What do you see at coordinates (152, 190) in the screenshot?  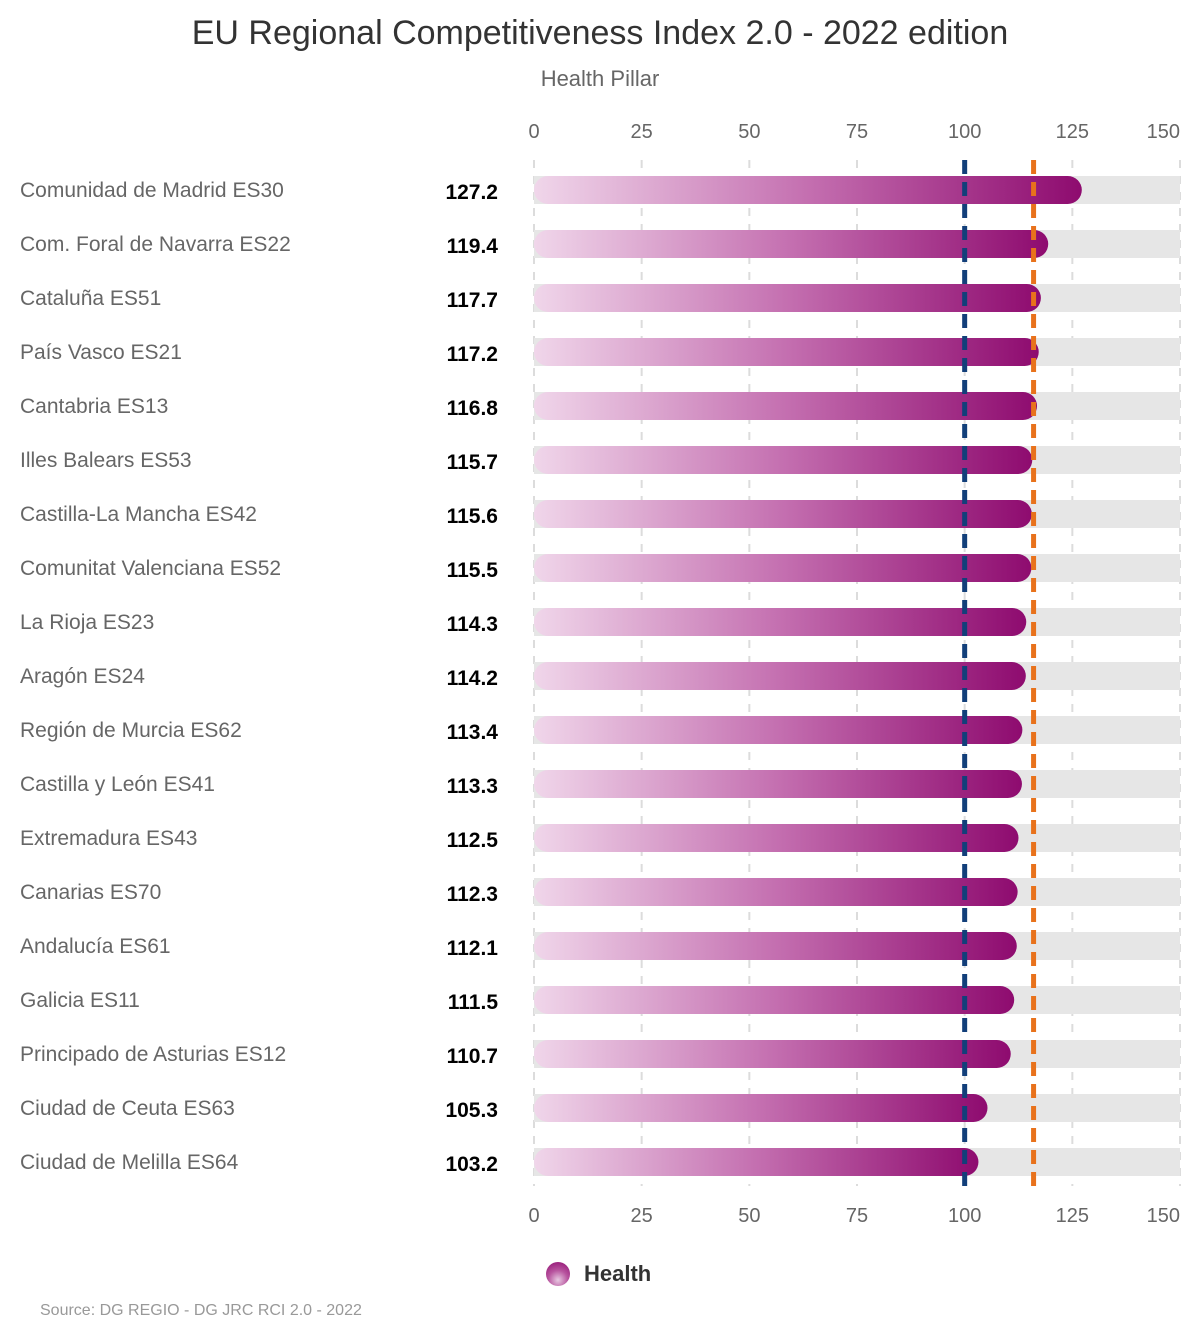 I see `category-label: Comunidad de Madrid ES30` at bounding box center [152, 190].